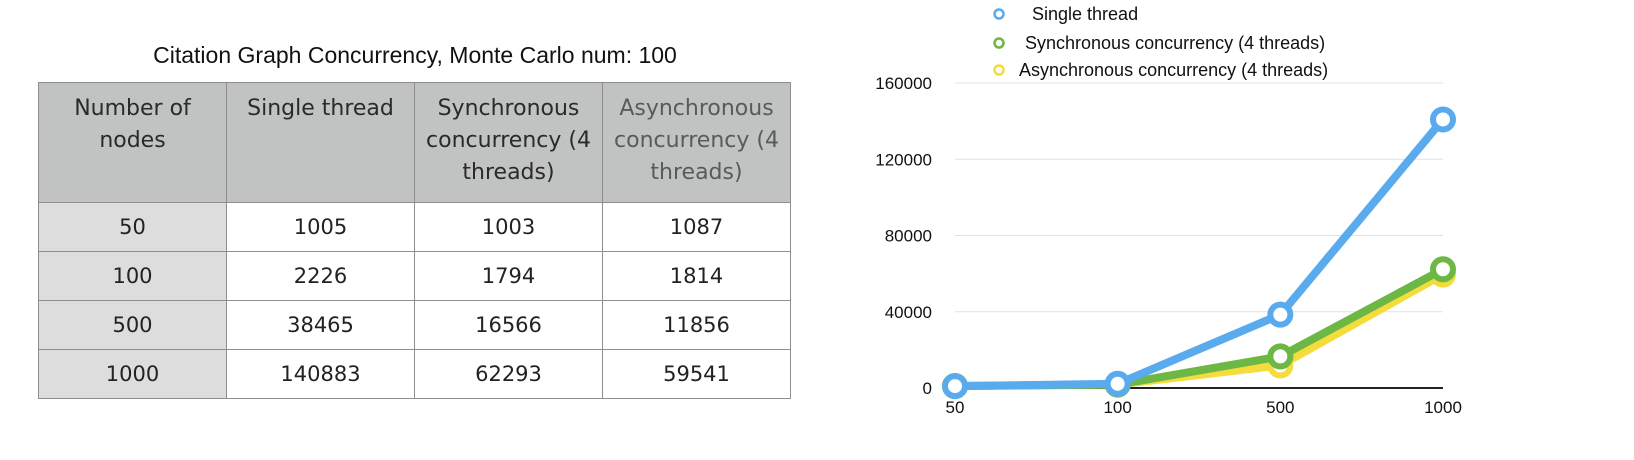 The image size is (1634, 460). What do you see at coordinates (508, 325) in the screenshot?
I see `cell-sync: 16566` at bounding box center [508, 325].